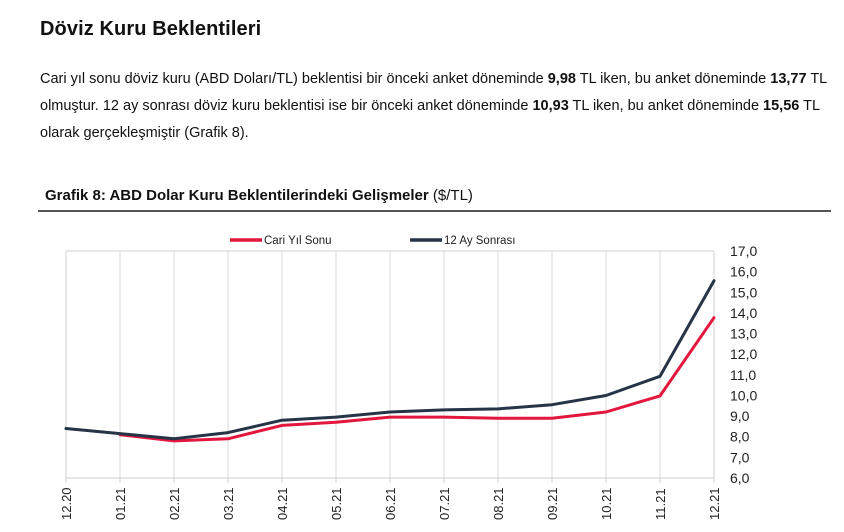  Describe the element at coordinates (740, 416) in the screenshot. I see `y-tick-label: 9,0` at that location.